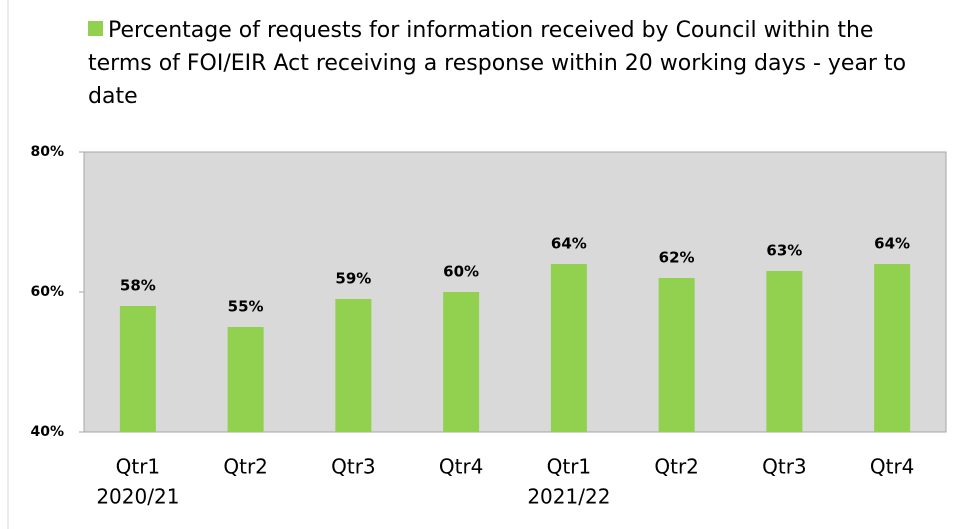 Image resolution: width=970 pixels, height=529 pixels. I want to click on x-group-label: 2020/21, so click(137, 497).